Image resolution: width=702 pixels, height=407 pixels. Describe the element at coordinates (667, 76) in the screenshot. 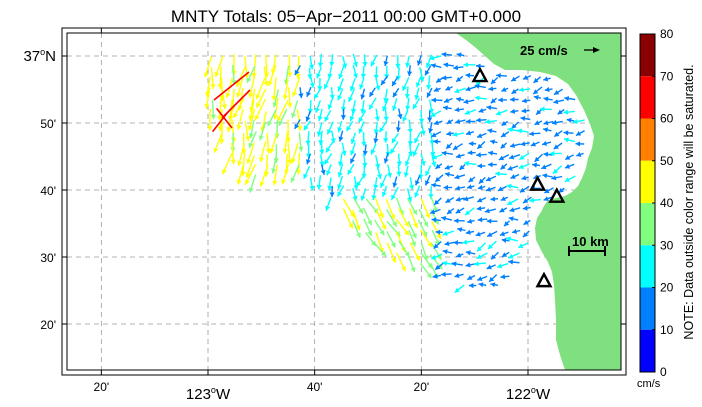

I see `colorbar-tick-label: 70` at that location.